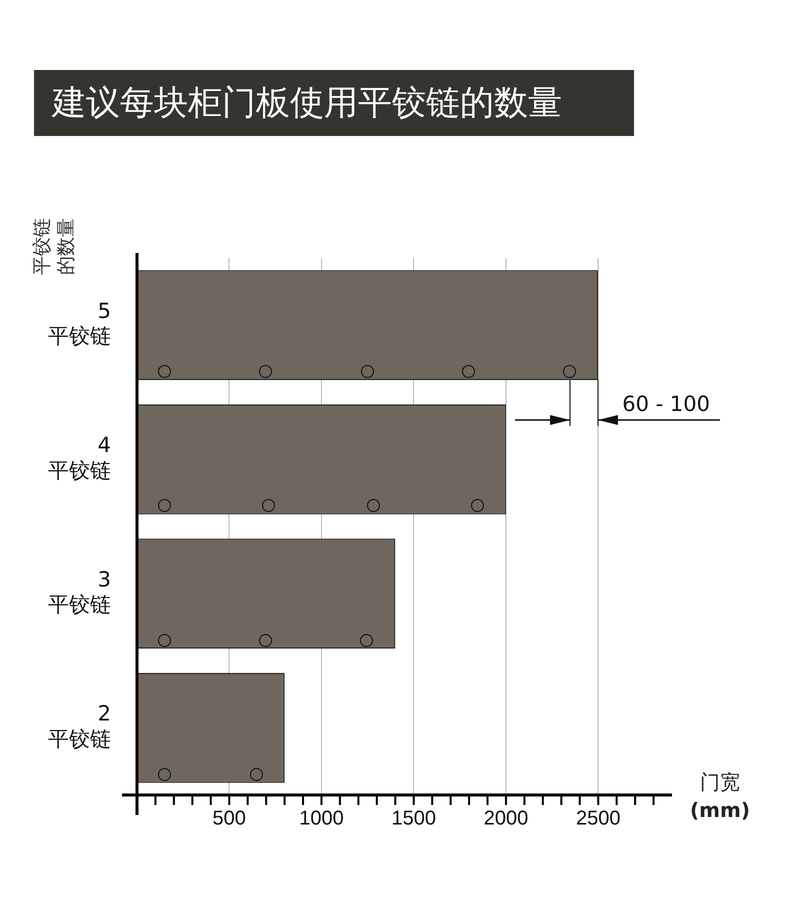 The height and width of the screenshot is (913, 790). Describe the element at coordinates (54, 246) in the screenshot. I see `y-axis-title: 平铰链的数量` at that location.